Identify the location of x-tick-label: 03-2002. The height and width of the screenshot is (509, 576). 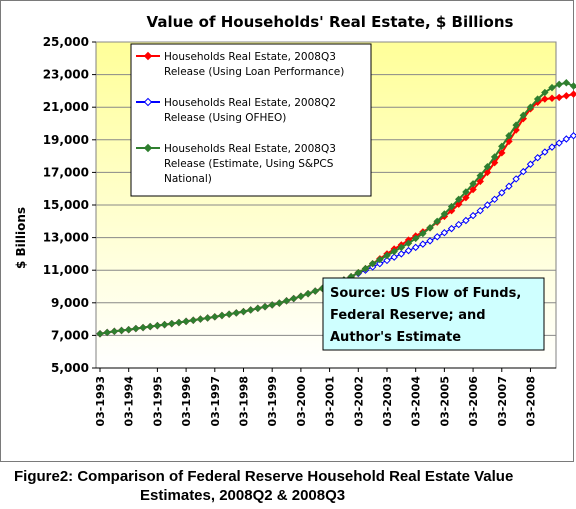
(358, 401).